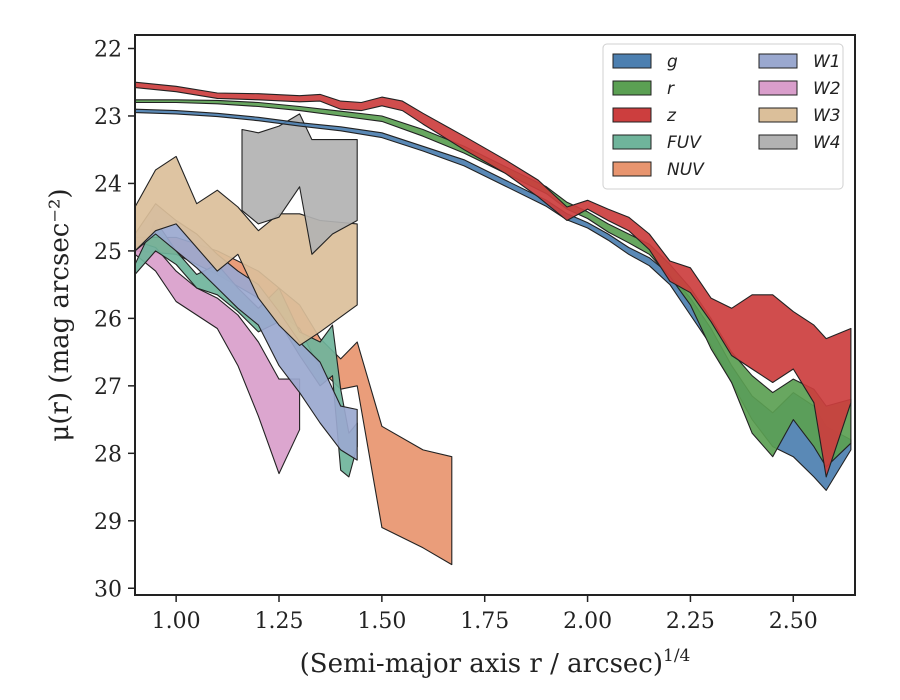 The image size is (900, 700). Describe the element at coordinates (672, 62) in the screenshot. I see `legend-label-g: g` at that location.